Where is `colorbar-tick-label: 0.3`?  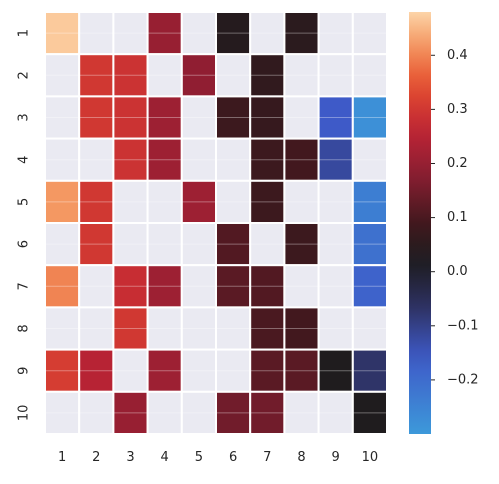 colorbar-tick-label: 0.3 is located at coordinates (457, 109).